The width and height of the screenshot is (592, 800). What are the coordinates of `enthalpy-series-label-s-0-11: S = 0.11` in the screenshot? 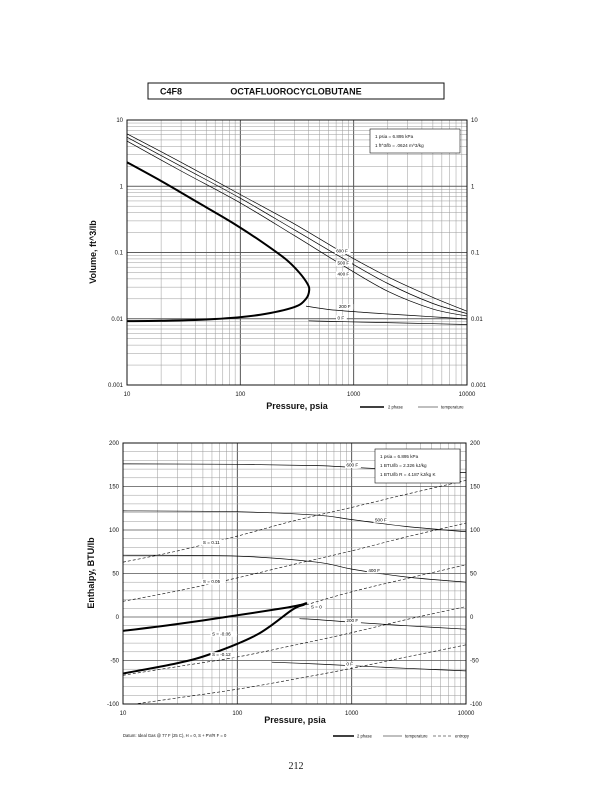 It's located at (211, 542).